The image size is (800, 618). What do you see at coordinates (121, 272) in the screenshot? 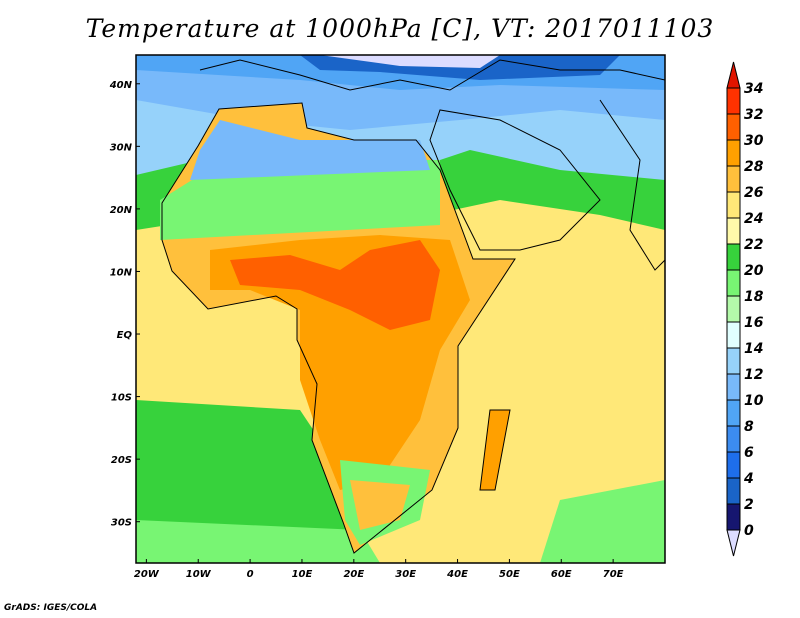
I see `y-tick-label: 10N` at bounding box center [121, 272].